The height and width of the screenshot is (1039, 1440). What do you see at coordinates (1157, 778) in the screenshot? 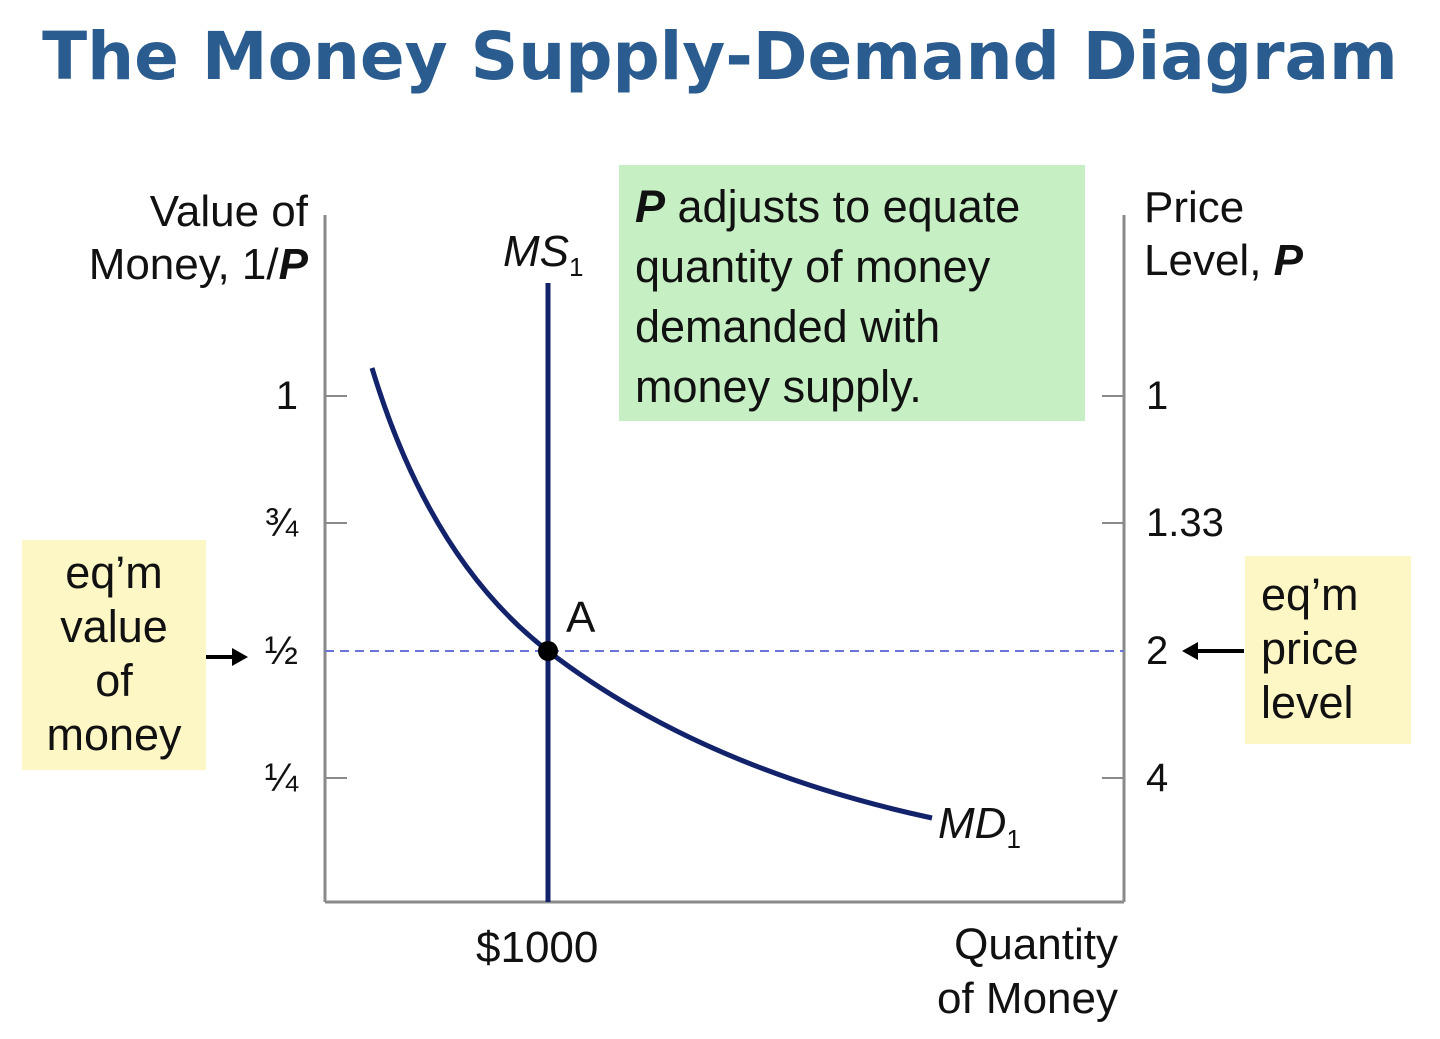
I see `right-tick-label: 4` at bounding box center [1157, 778].